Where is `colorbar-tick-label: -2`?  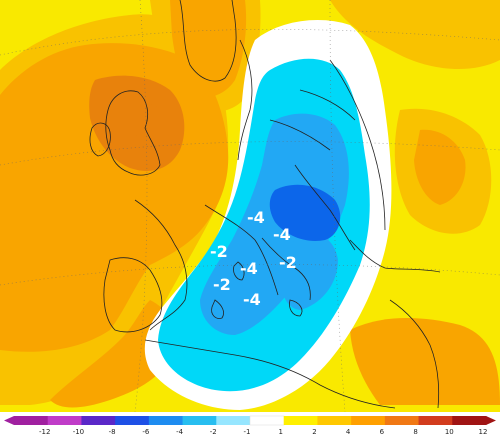
colorbar-tick-label: -2 is located at coordinates (213, 432).